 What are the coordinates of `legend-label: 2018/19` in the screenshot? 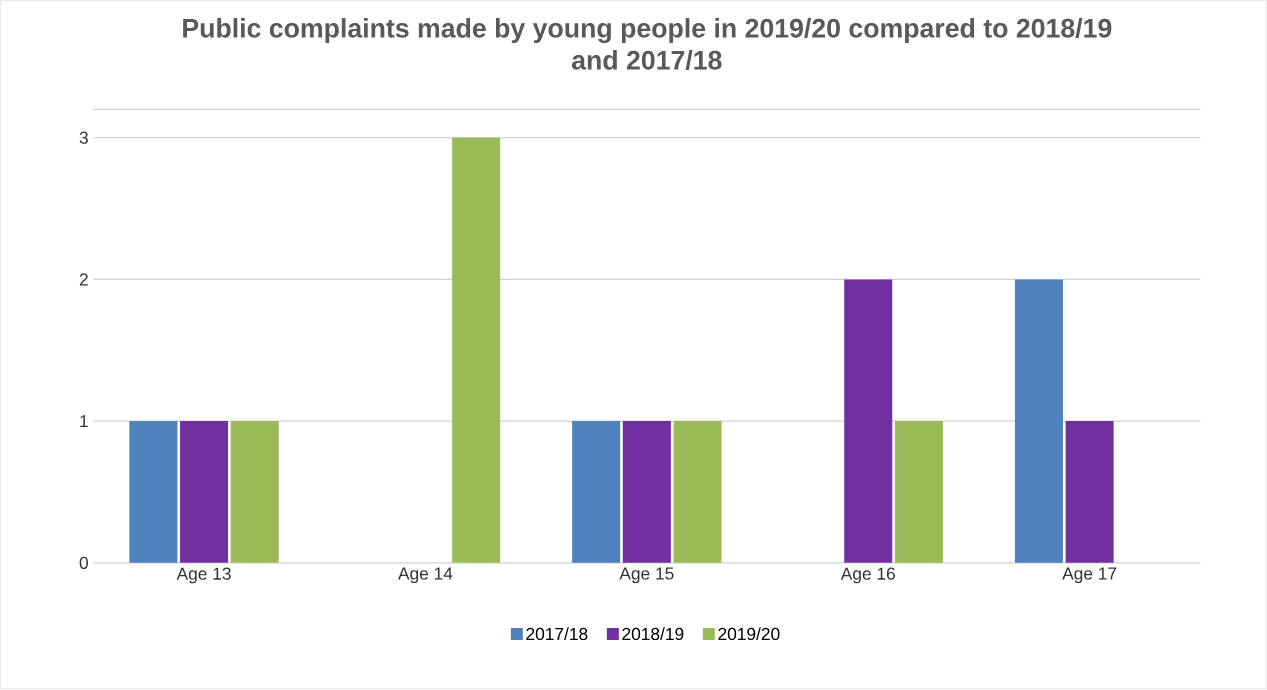 It's located at (653, 634).